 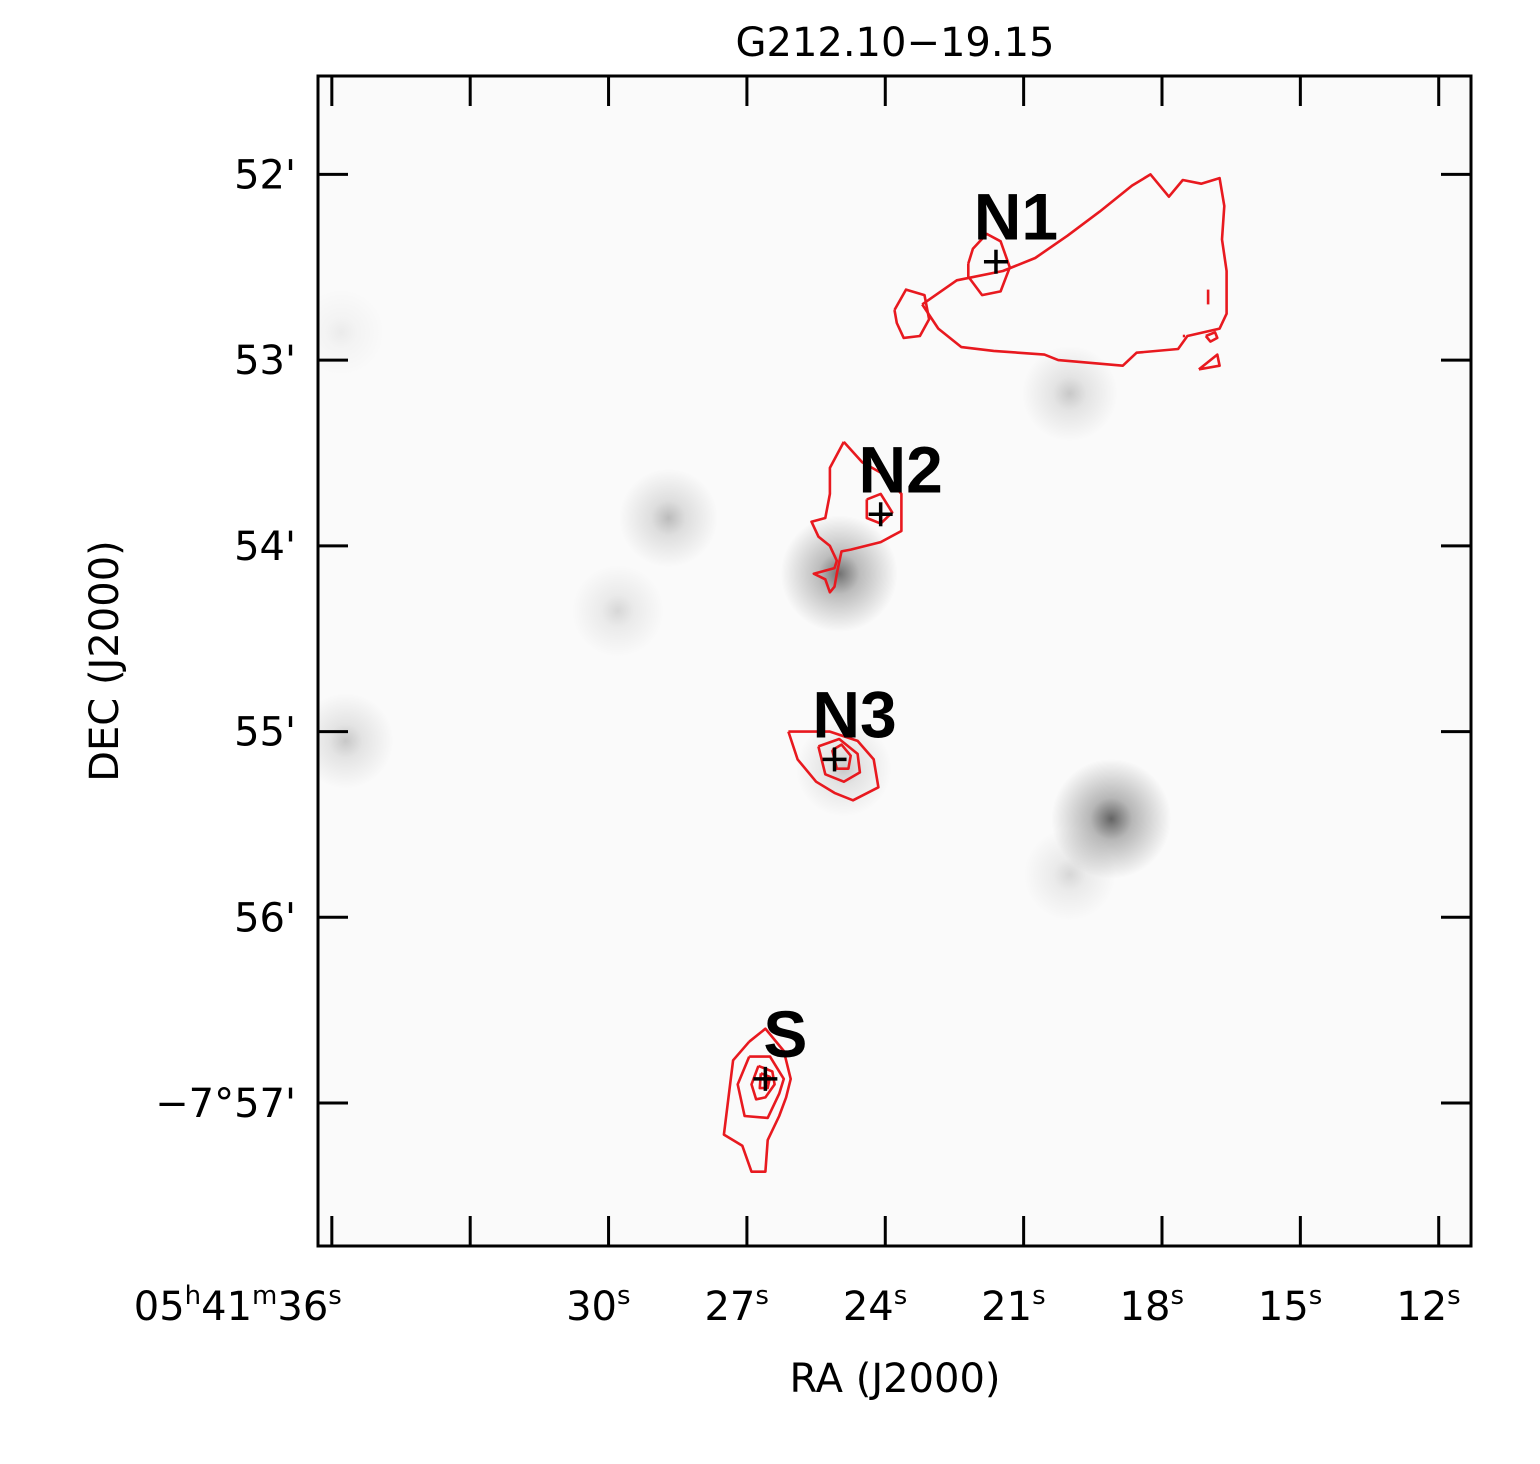 What do you see at coordinates (765, 1078) in the screenshot?
I see `marker-s` at bounding box center [765, 1078].